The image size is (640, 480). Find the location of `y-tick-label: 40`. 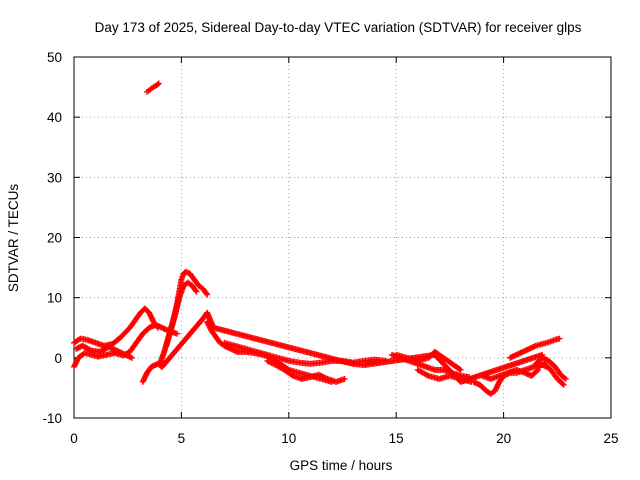

y-tick-label: 40 is located at coordinates (54, 117).